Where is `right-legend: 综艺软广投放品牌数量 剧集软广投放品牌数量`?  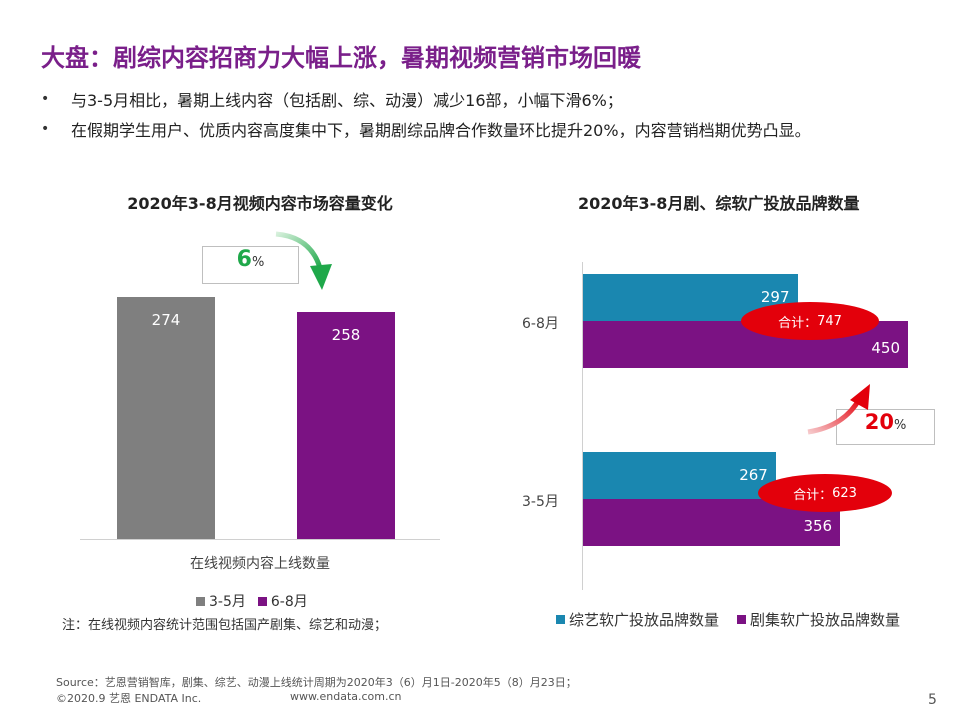 right-legend: 综艺软广投放品牌数量 剧集软广投放品牌数量 is located at coordinates (728, 619).